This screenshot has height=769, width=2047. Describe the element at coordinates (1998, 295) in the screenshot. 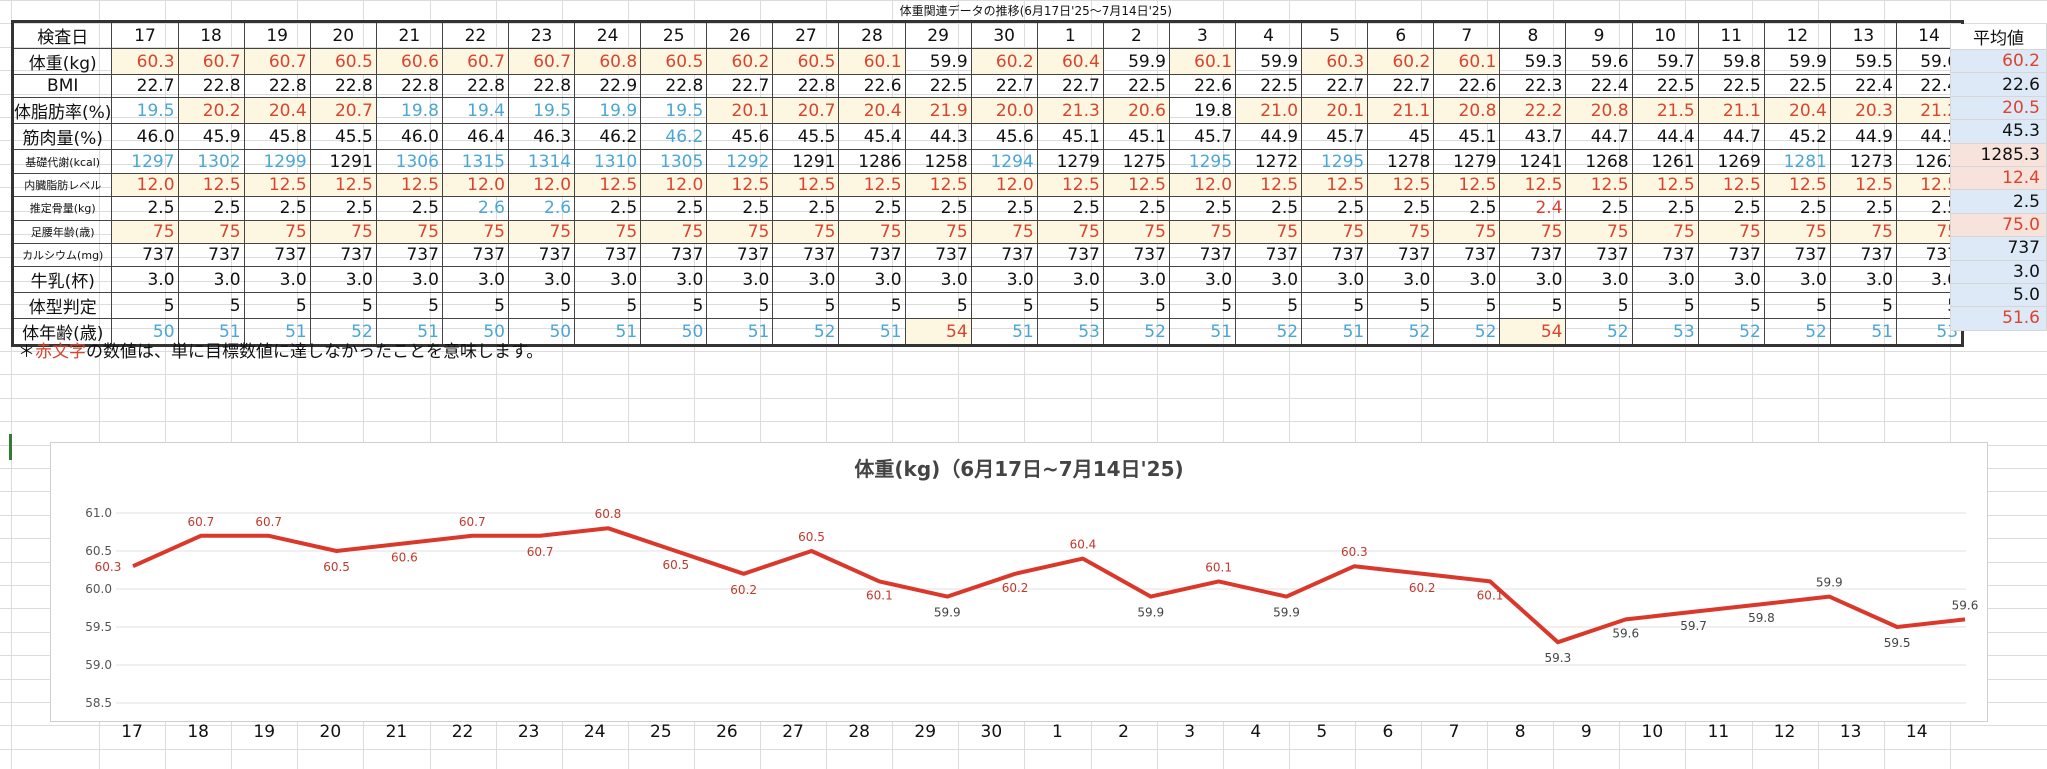

I see `average-cell: 5.0` at that location.